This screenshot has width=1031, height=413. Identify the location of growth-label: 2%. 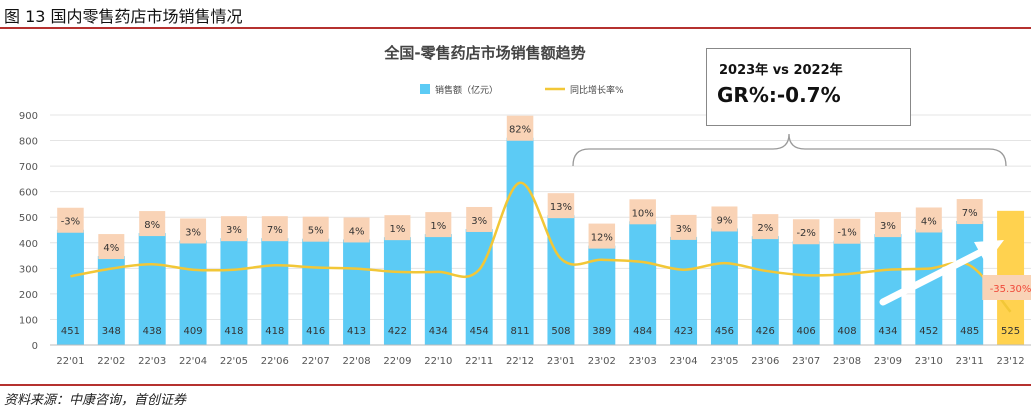
(765, 227).